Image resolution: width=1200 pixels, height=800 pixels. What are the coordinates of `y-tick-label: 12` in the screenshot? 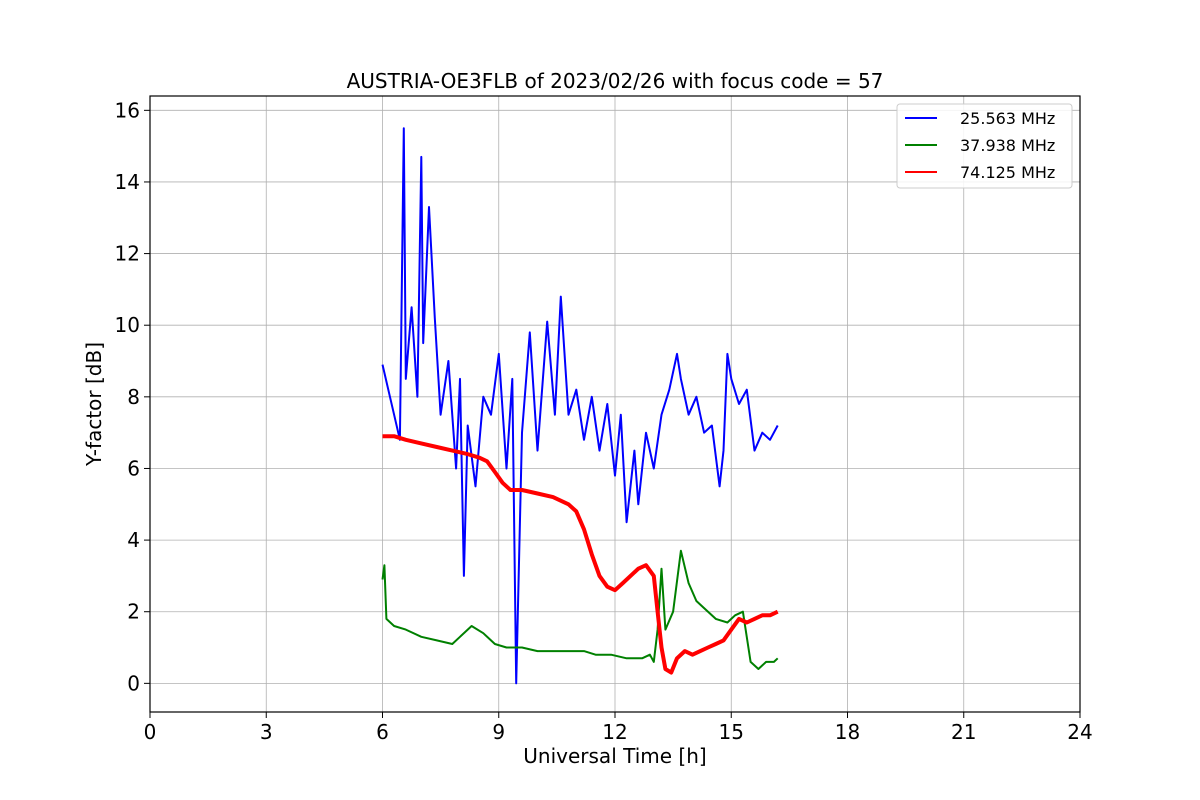 It's located at (127, 254).